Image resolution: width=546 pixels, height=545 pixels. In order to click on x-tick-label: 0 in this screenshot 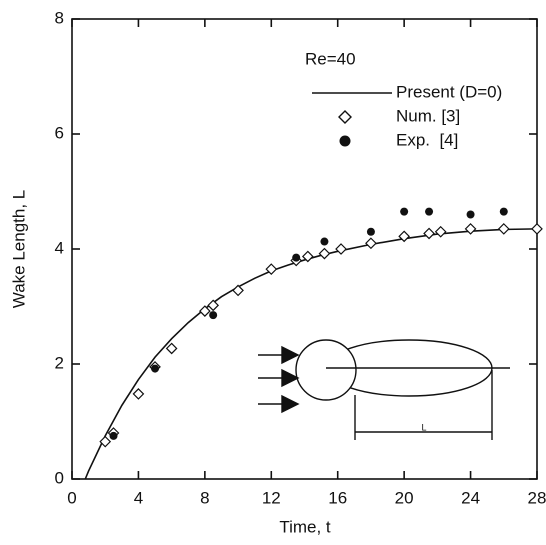, I will do `click(71, 497)`.